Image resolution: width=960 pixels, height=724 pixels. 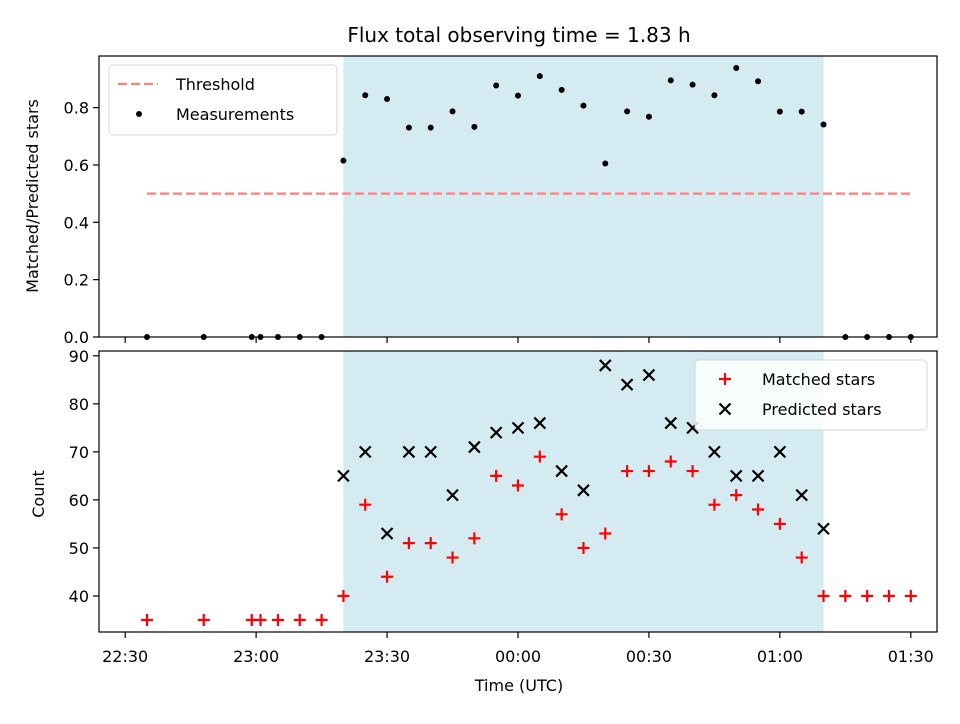 I want to click on x-axis-label: Time (UTC), so click(x=518, y=685).